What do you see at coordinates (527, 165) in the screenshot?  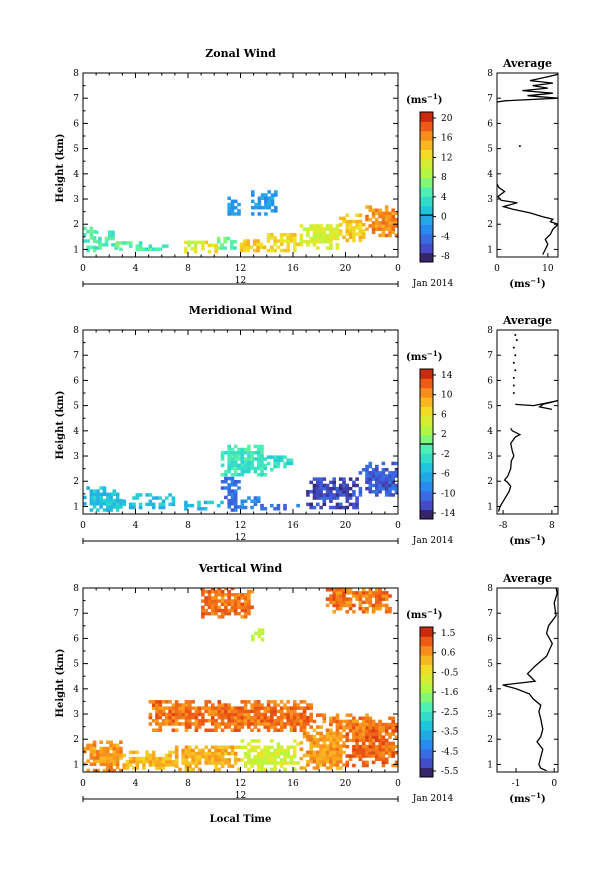 I see `profile-frame` at bounding box center [527, 165].